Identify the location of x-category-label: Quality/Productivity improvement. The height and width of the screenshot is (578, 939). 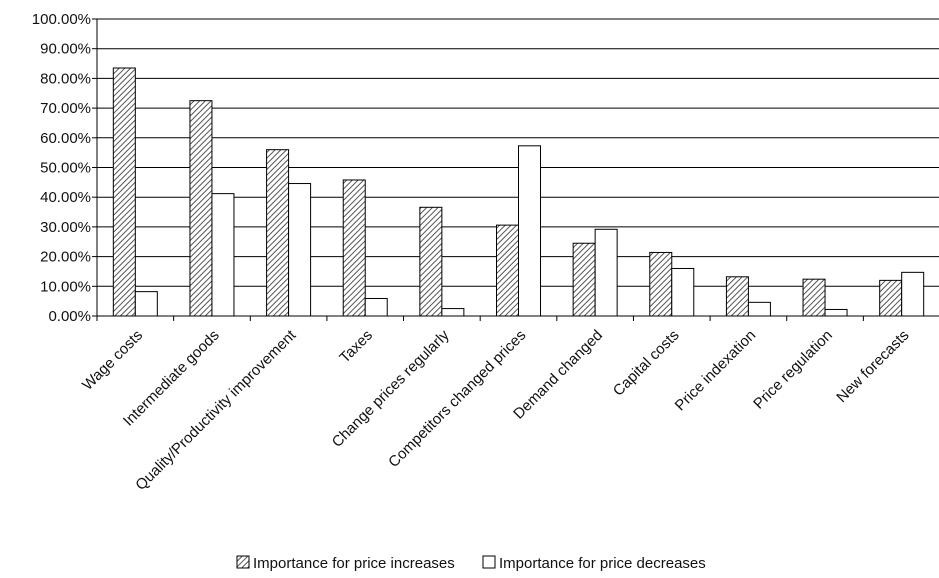
(216, 410).